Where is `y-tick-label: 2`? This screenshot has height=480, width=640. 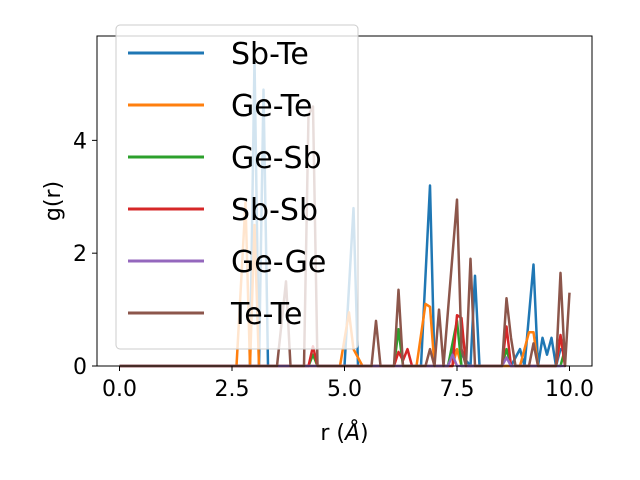
y-tick-label: 2 is located at coordinates (80, 254).